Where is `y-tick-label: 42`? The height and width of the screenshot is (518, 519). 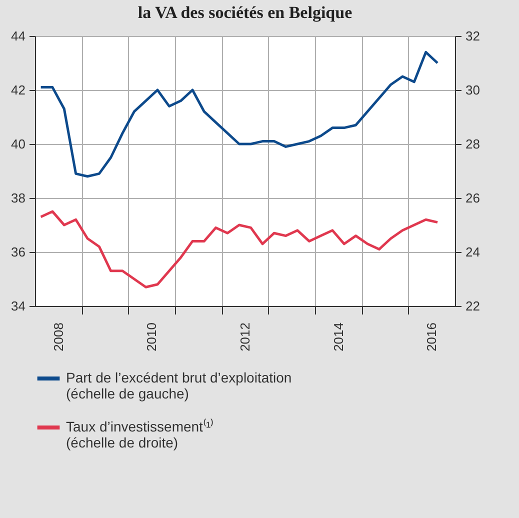 y-tick-label: 42 is located at coordinates (18, 90).